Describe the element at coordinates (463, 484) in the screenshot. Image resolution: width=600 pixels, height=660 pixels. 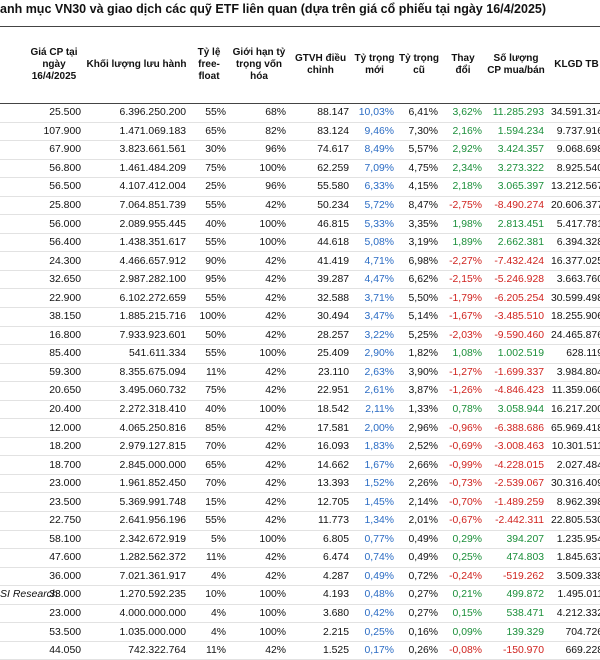
I see `table-cell: -0,73%` at that location.